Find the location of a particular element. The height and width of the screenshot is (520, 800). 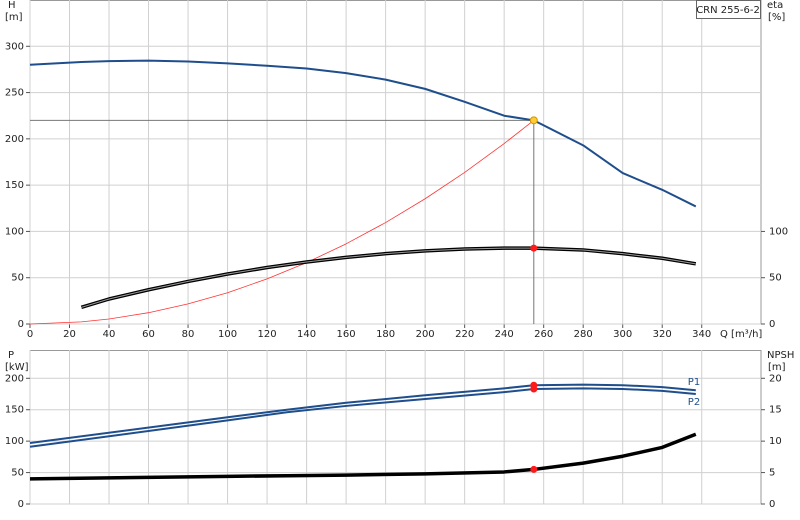

x-tick-label: 140 is located at coordinates (306, 334).